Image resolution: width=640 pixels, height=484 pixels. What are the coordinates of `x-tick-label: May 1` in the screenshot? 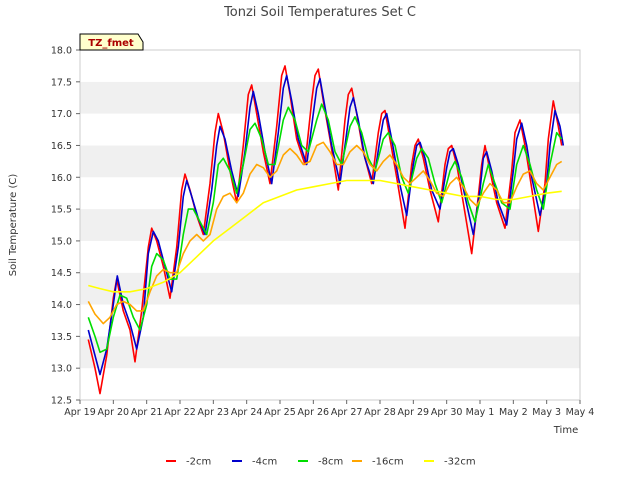 It's located at (480, 412).